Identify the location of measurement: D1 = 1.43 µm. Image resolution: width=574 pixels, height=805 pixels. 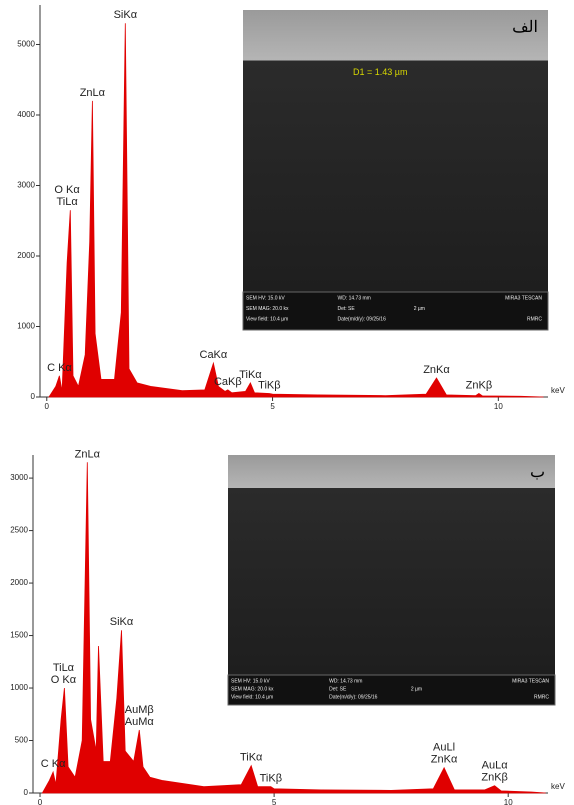
(380, 72).